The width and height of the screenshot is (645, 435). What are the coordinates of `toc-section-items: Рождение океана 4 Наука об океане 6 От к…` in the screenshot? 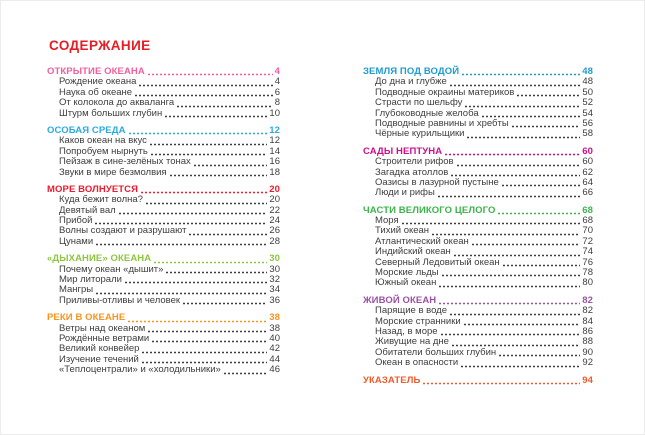 It's located at (163, 97).